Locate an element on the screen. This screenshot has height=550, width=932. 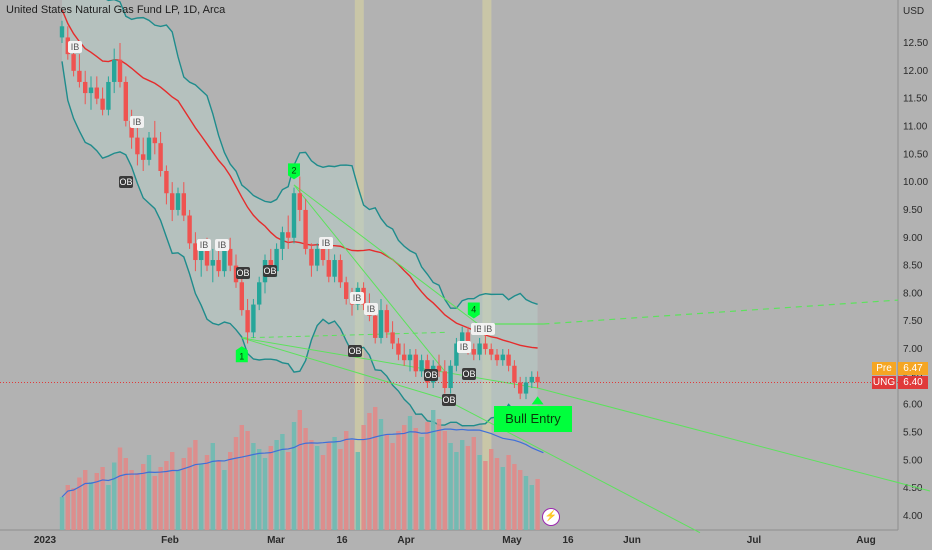
symbol-label: UNG is located at coordinates (884, 382).